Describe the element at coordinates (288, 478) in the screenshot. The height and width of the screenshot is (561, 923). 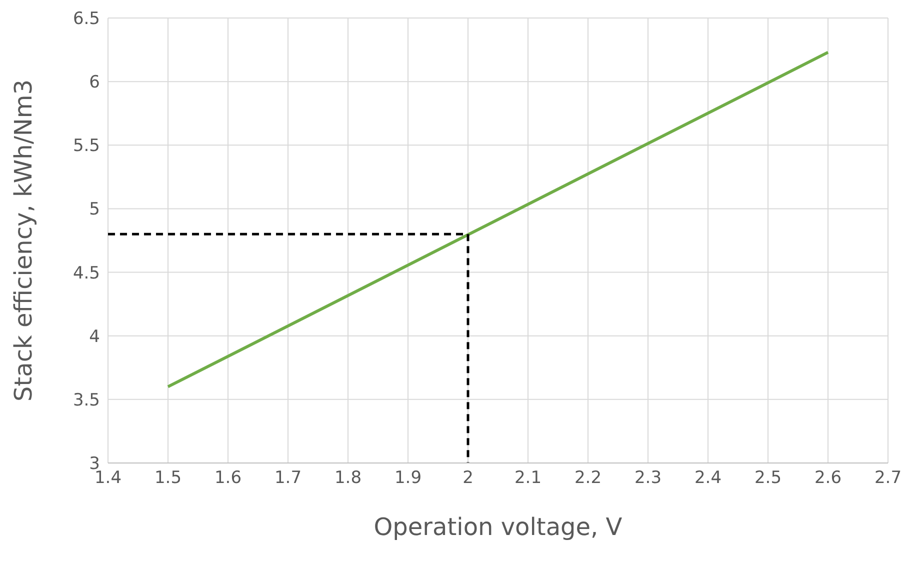
I see `x-tick-label: 1.7` at that location.